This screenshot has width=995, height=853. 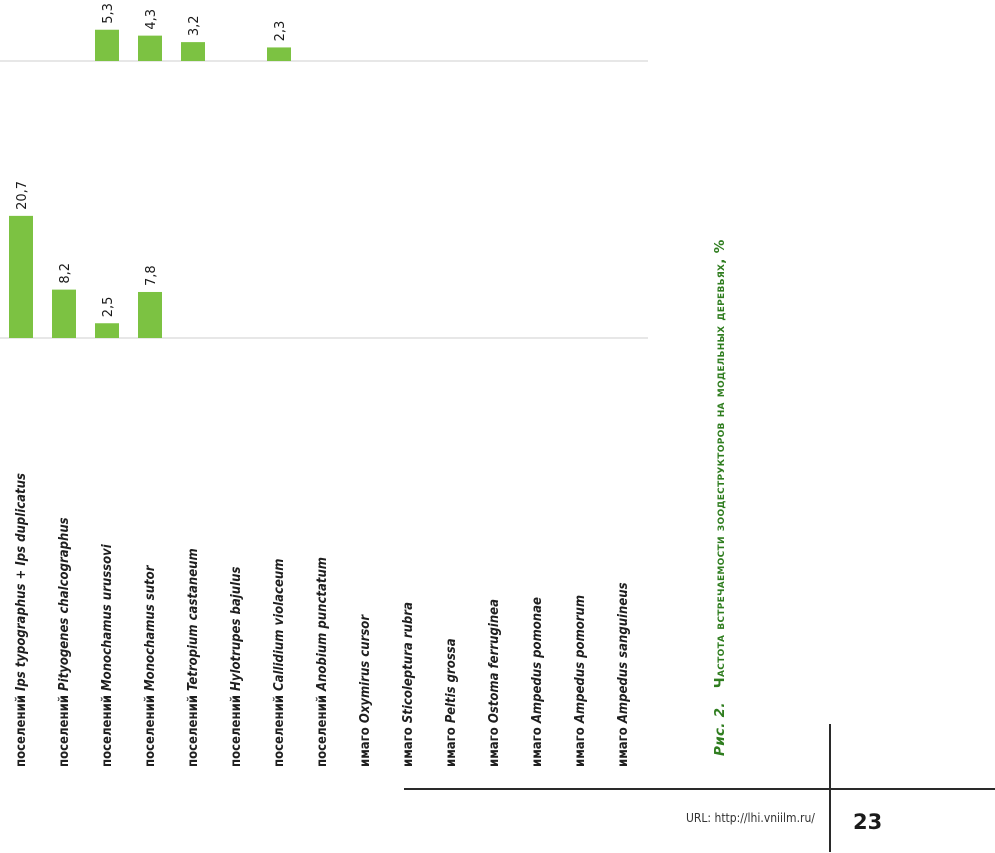 I want to click on category-species: Ampedus pomorum, so click(x=580, y=659).